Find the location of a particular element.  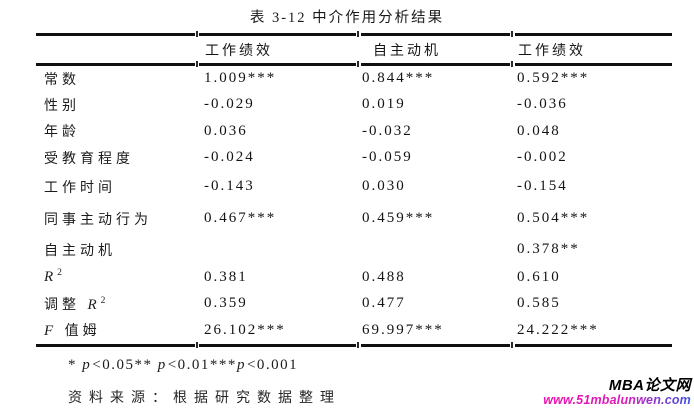

row-label: 同事主动行为 is located at coordinates (98, 220).